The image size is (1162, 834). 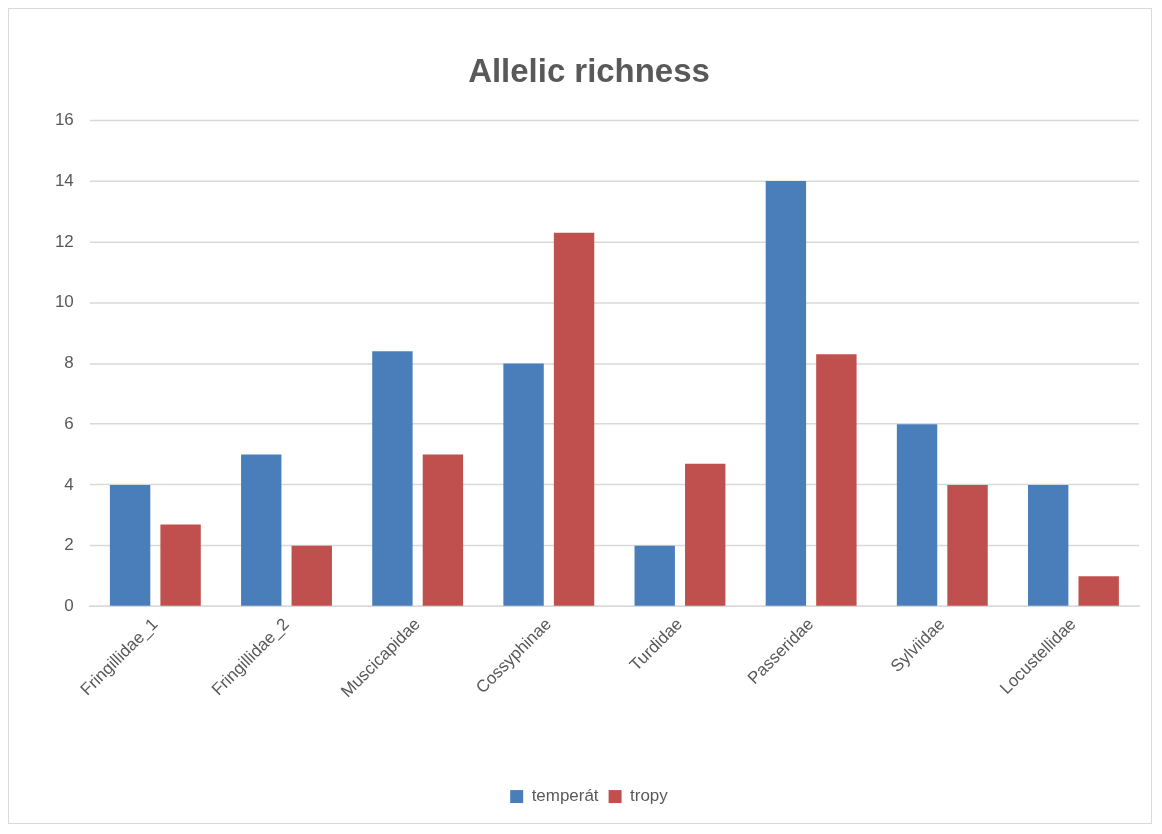 What do you see at coordinates (649, 796) in the screenshot?
I see `legend-label: tropy` at bounding box center [649, 796].